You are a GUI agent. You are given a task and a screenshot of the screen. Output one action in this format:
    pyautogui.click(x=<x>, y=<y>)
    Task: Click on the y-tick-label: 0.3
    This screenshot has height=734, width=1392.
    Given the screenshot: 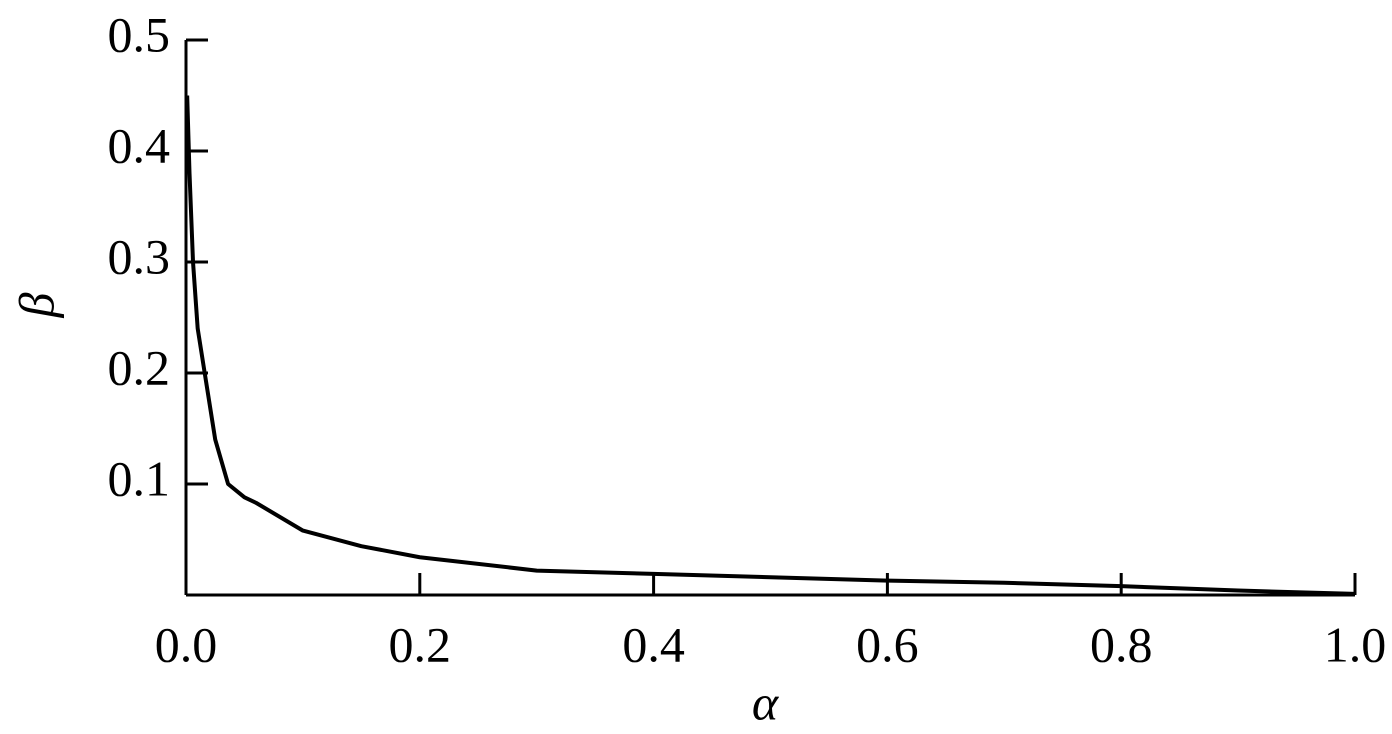 What is the action you would take?
    pyautogui.click(x=139, y=256)
    